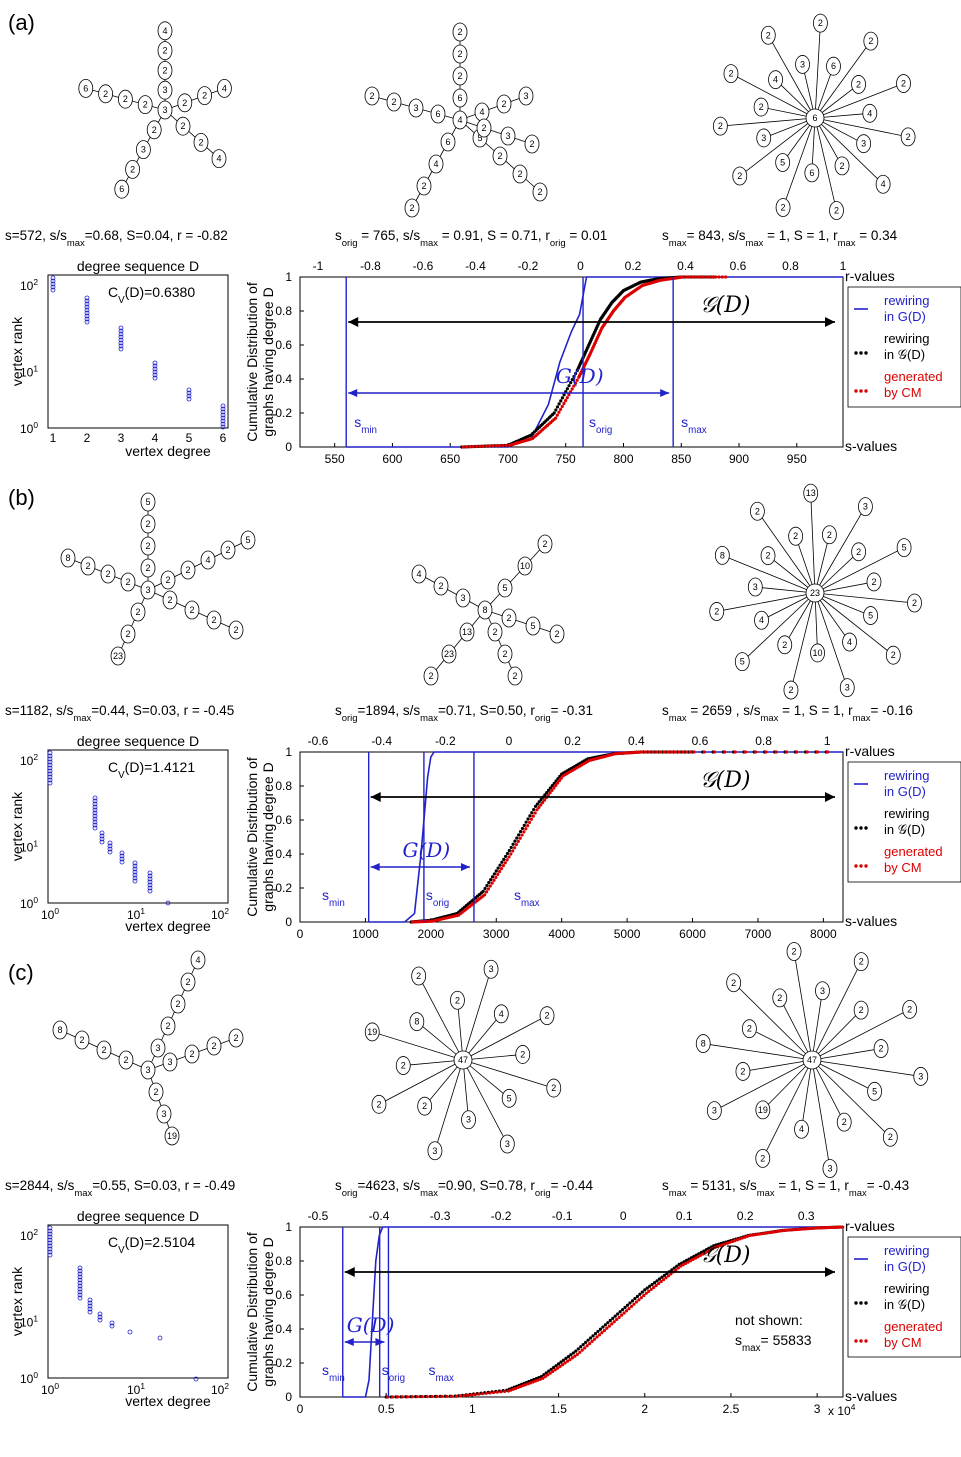  What do you see at coordinates (337, 903) in the screenshot?
I see `subscript: min` at bounding box center [337, 903].